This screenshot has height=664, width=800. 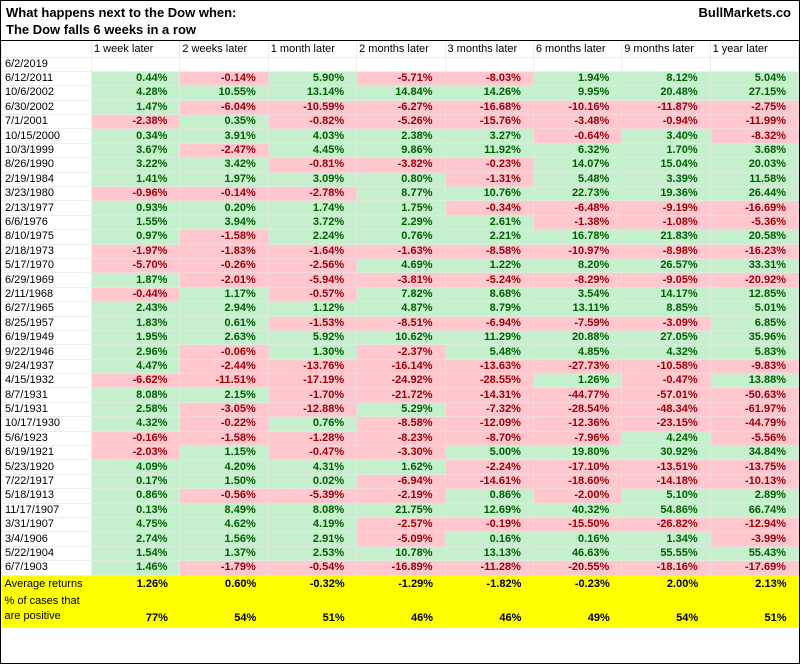 I want to click on value-cell: -16.69%, so click(x=754, y=208).